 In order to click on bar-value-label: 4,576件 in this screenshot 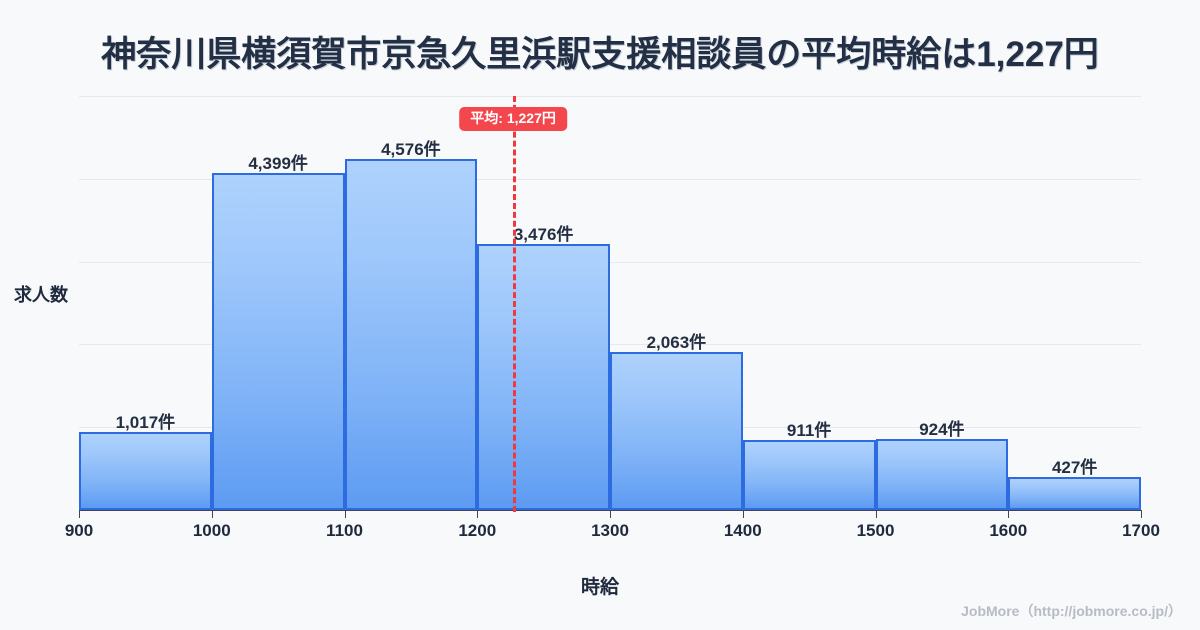, I will do `click(411, 150)`.